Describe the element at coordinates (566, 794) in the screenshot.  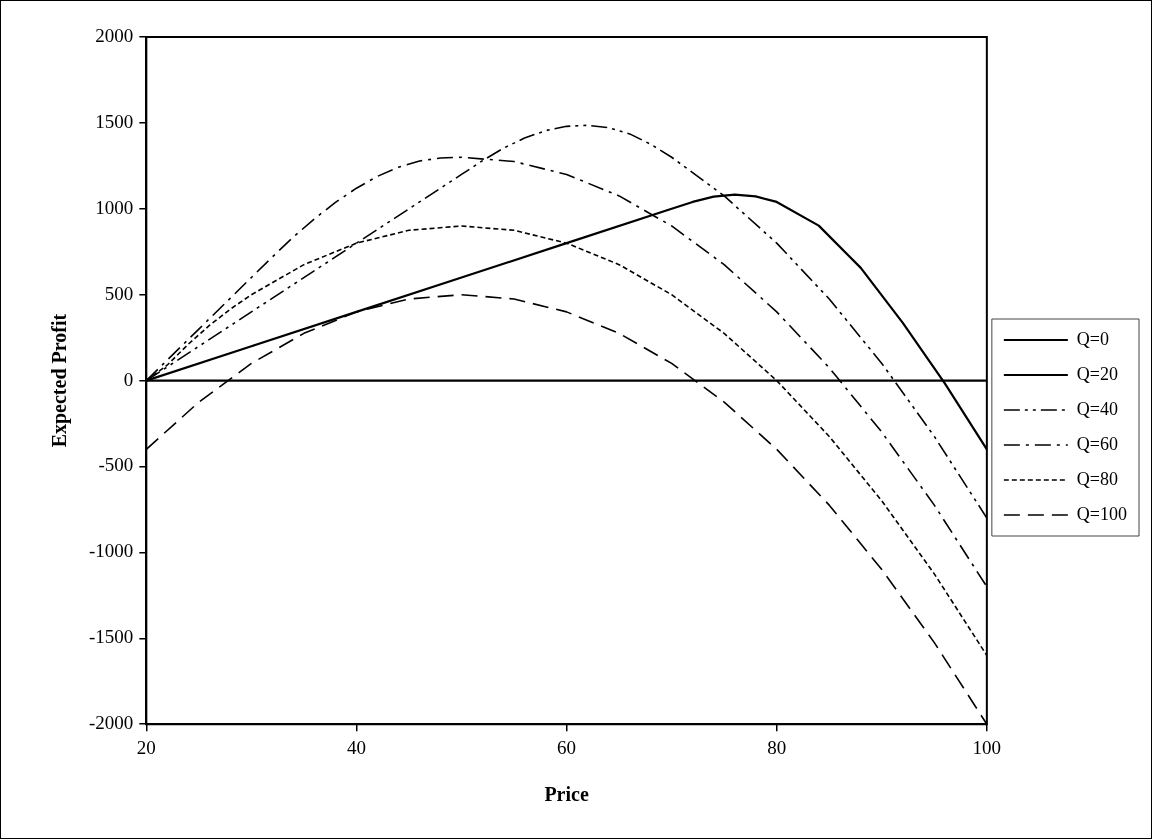
I see `x-axis-title: Price` at that location.